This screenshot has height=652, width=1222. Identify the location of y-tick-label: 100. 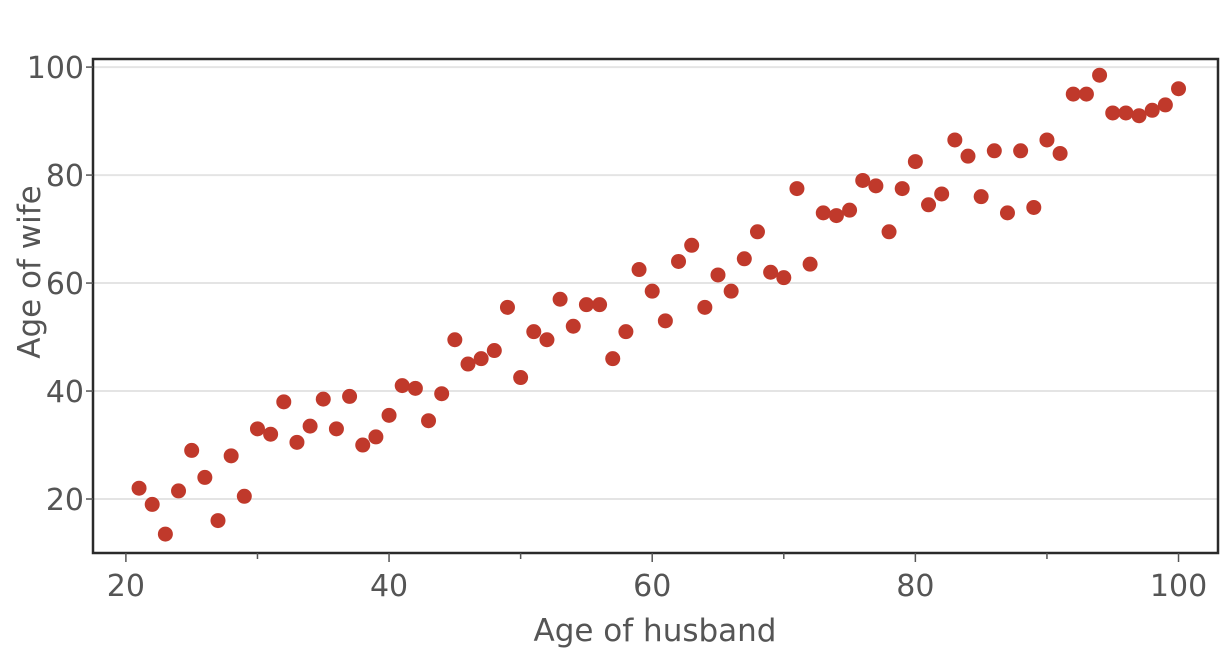
(55, 68).